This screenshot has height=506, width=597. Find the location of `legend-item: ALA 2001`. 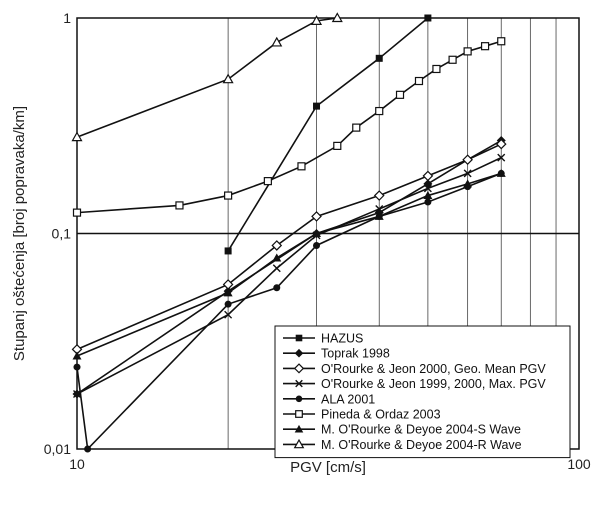

legend-item: ALA 2001 is located at coordinates (329, 399).